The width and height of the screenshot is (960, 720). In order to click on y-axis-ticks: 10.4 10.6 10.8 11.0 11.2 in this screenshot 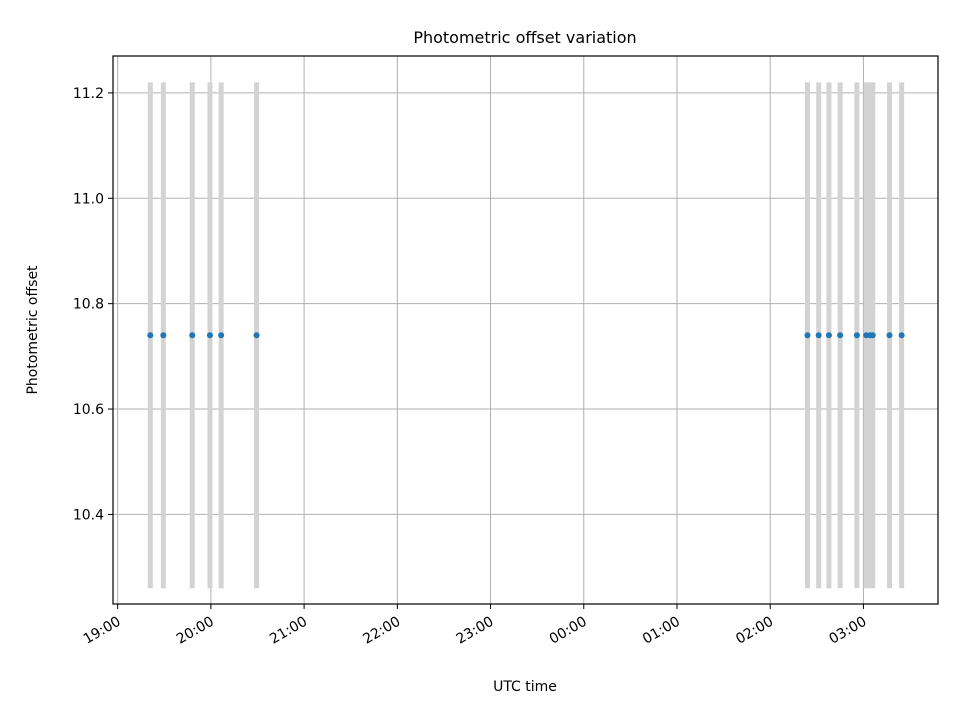, I will do `click(93, 304)`.